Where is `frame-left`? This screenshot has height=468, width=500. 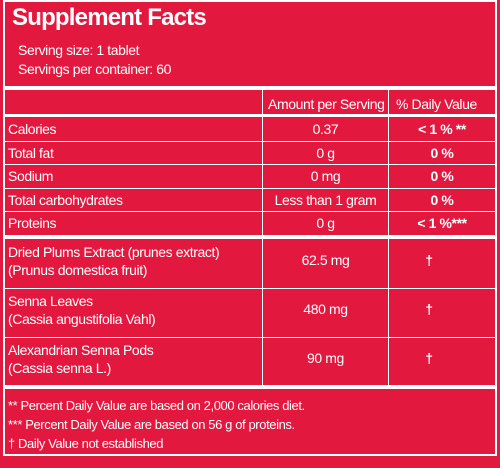 frame-left is located at coordinates (4, 228).